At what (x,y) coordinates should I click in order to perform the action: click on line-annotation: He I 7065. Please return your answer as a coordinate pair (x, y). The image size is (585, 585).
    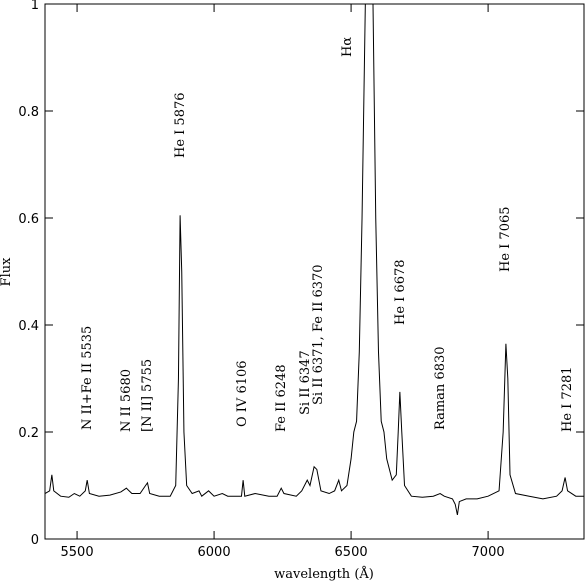
    Looking at the image, I should click on (505, 239).